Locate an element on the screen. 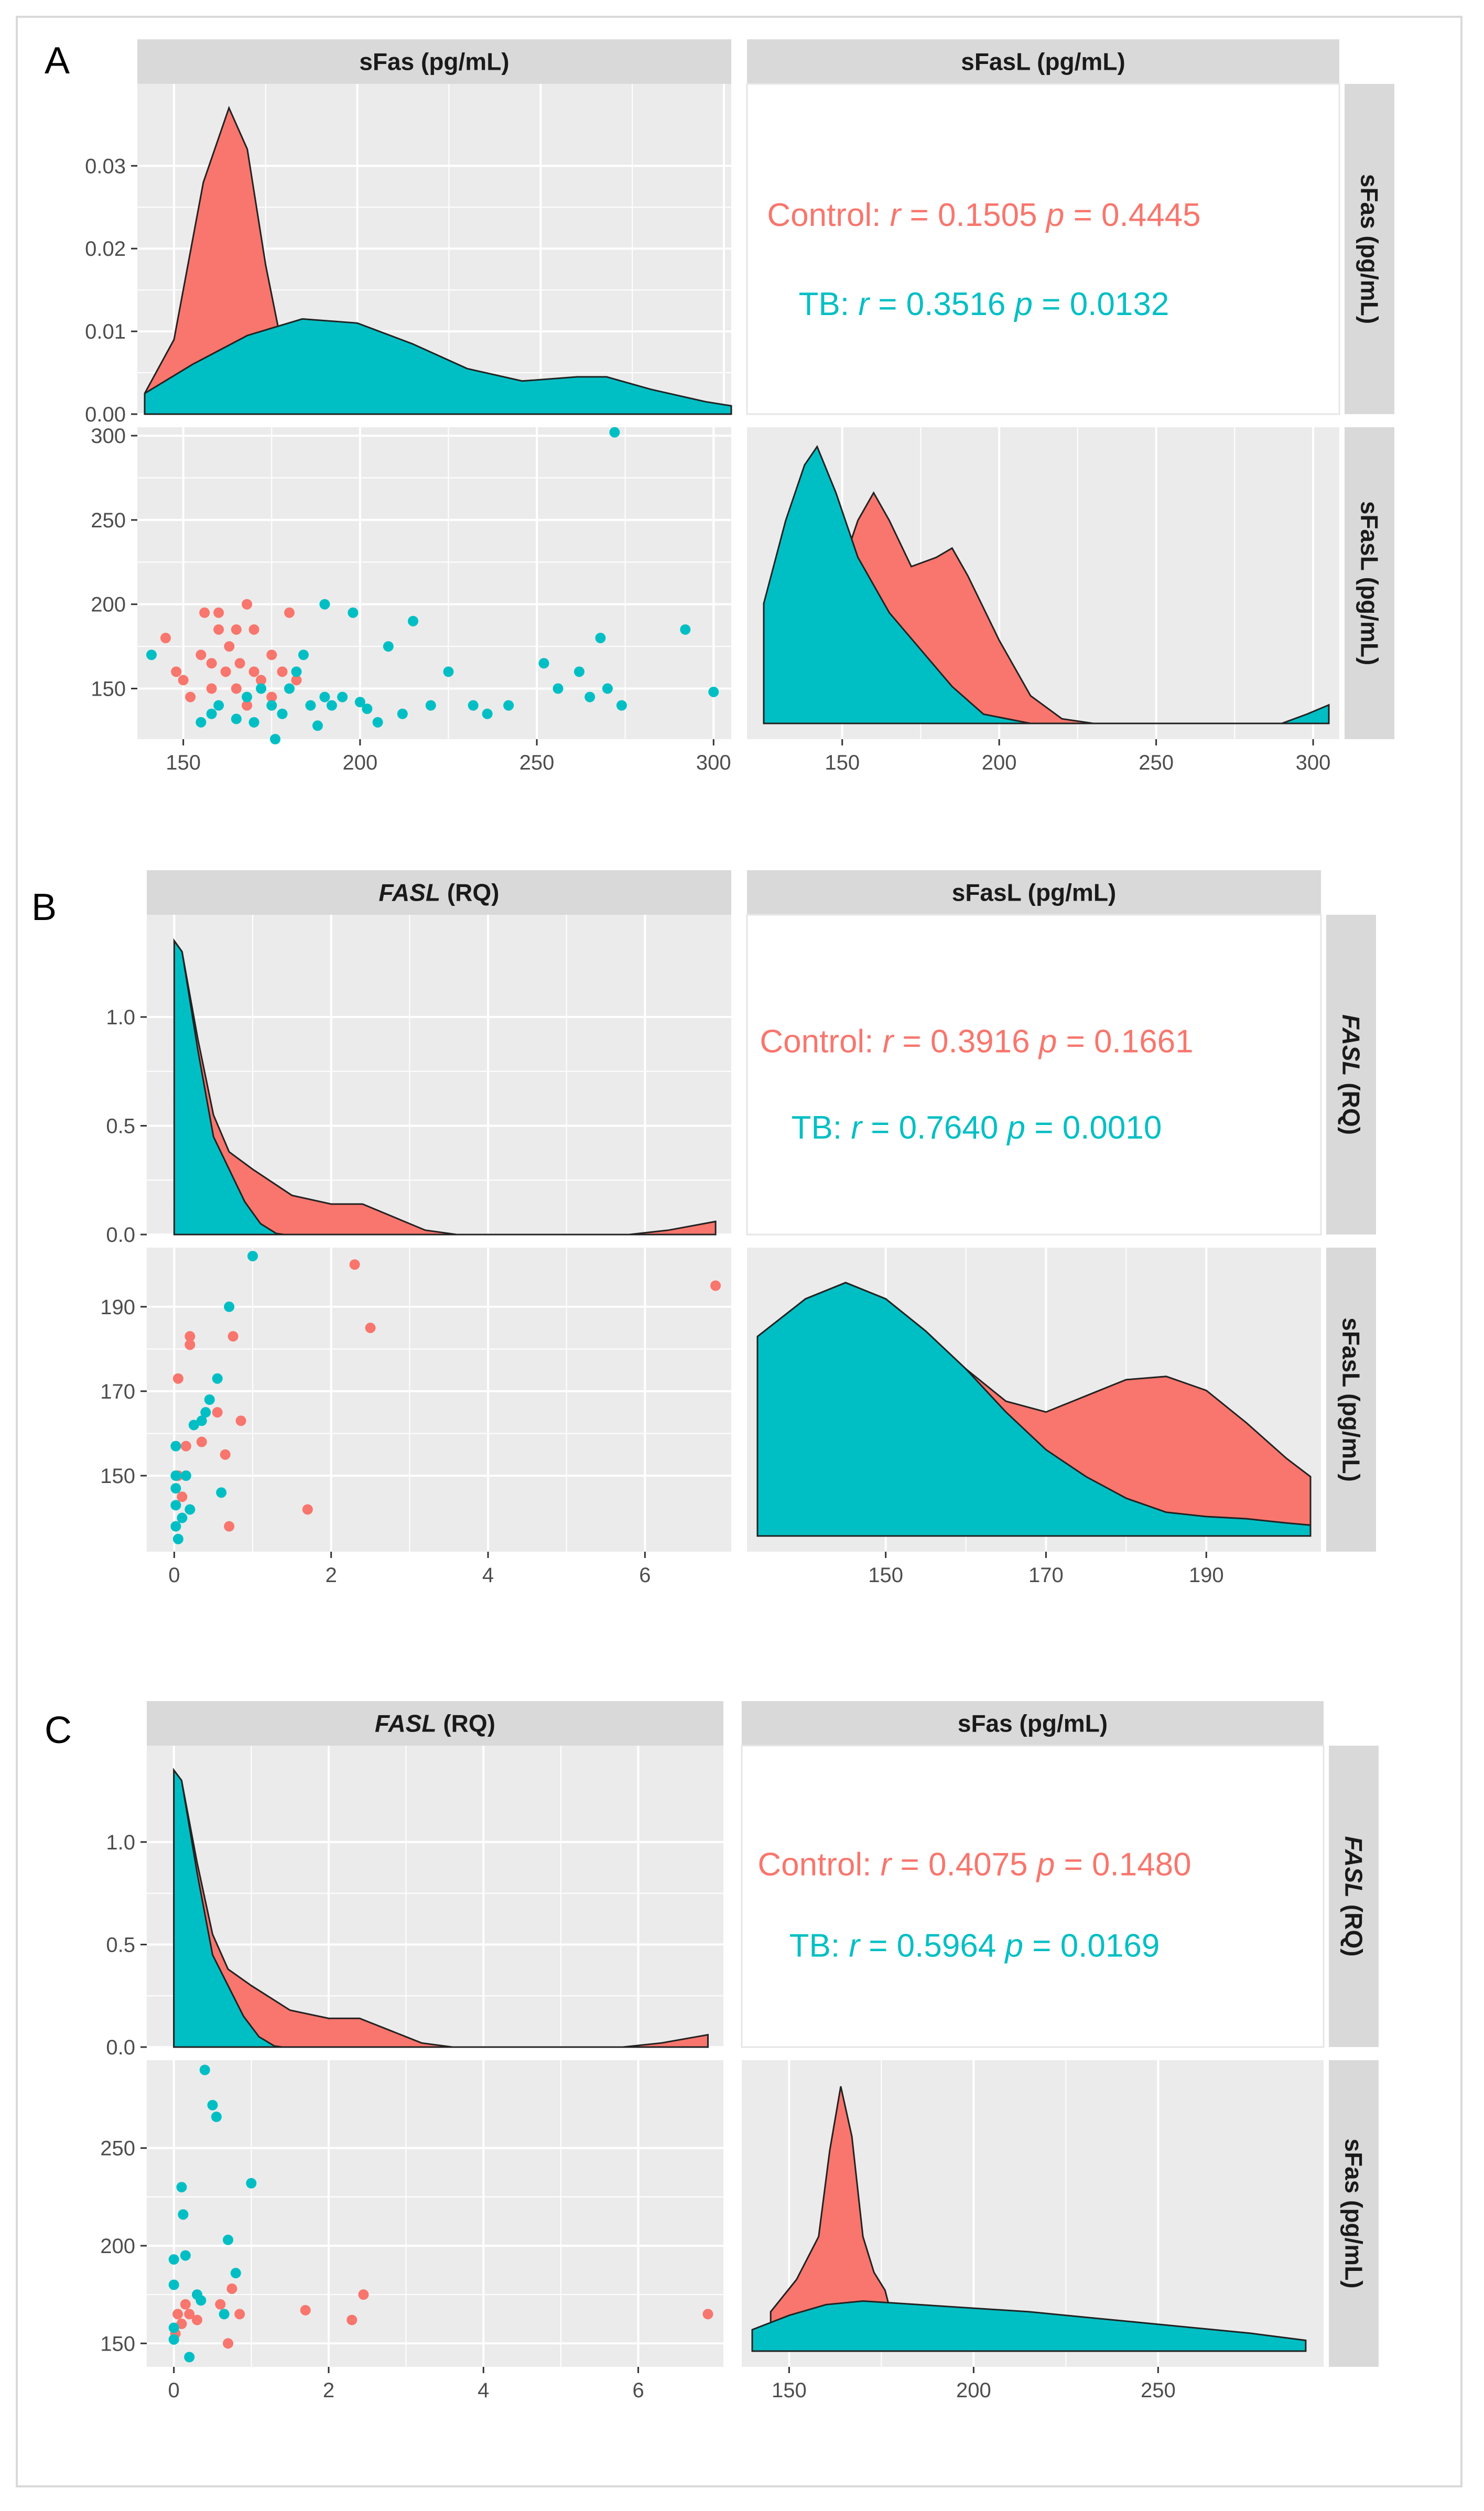  control-correlation-text: Control: r = 0.4075 p = 0.1480 is located at coordinates (974, 1864).